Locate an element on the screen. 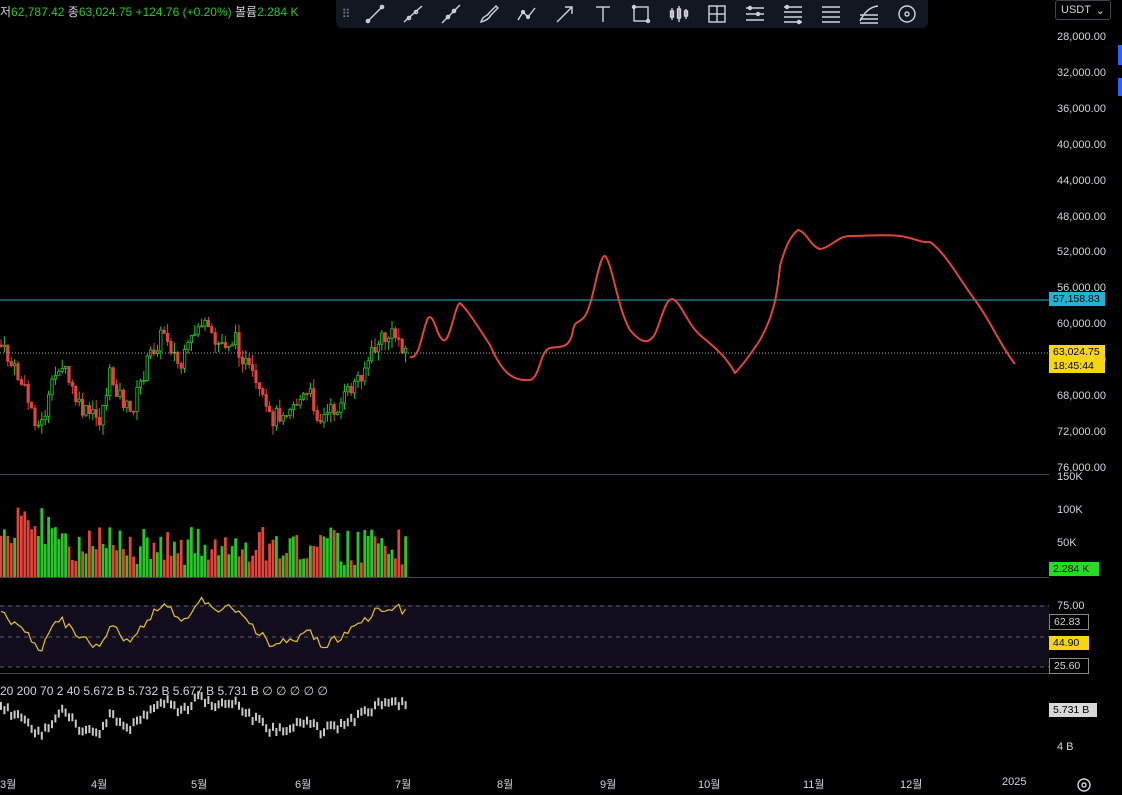  price-tick: 36,000.00 is located at coordinates (1081, 108).